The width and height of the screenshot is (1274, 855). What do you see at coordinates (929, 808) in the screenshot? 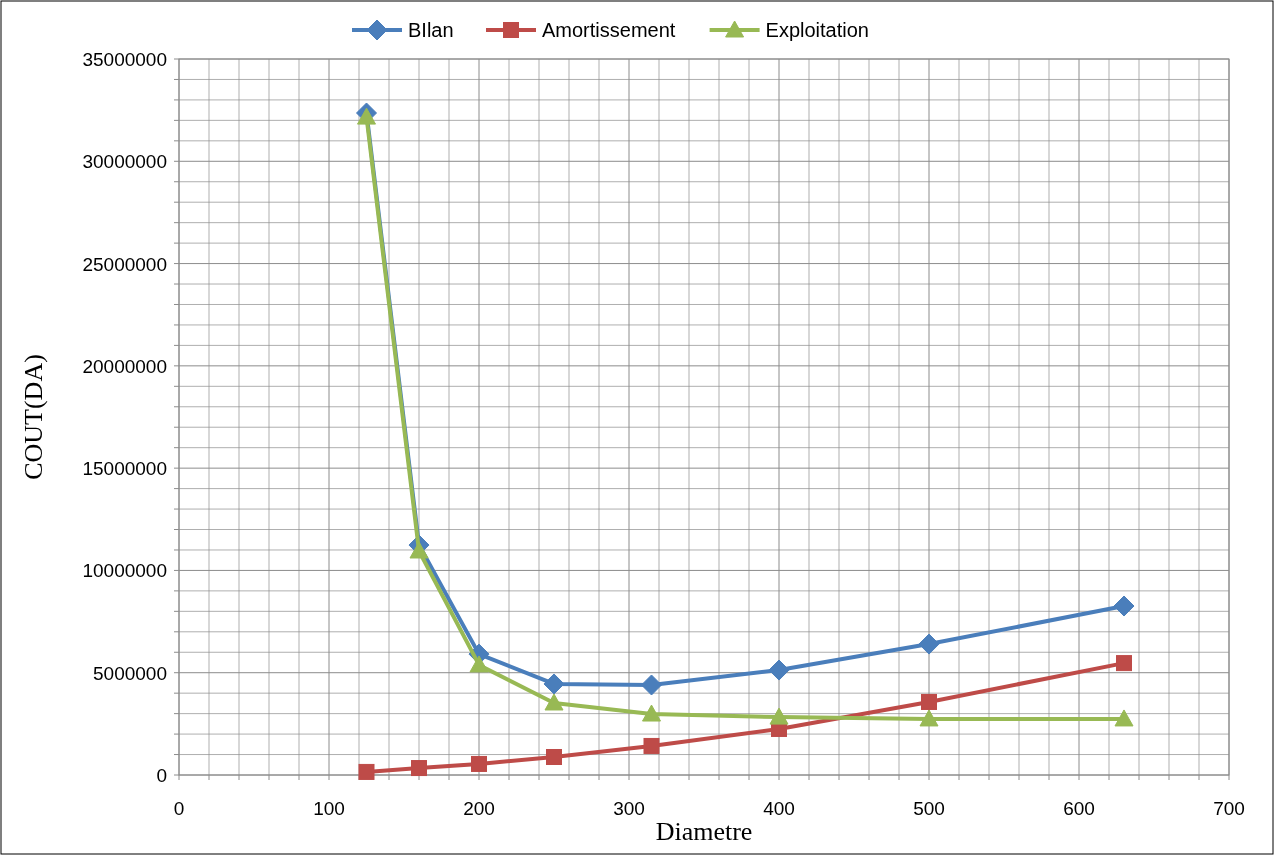
I see `x-tick-label: 500` at bounding box center [929, 808].